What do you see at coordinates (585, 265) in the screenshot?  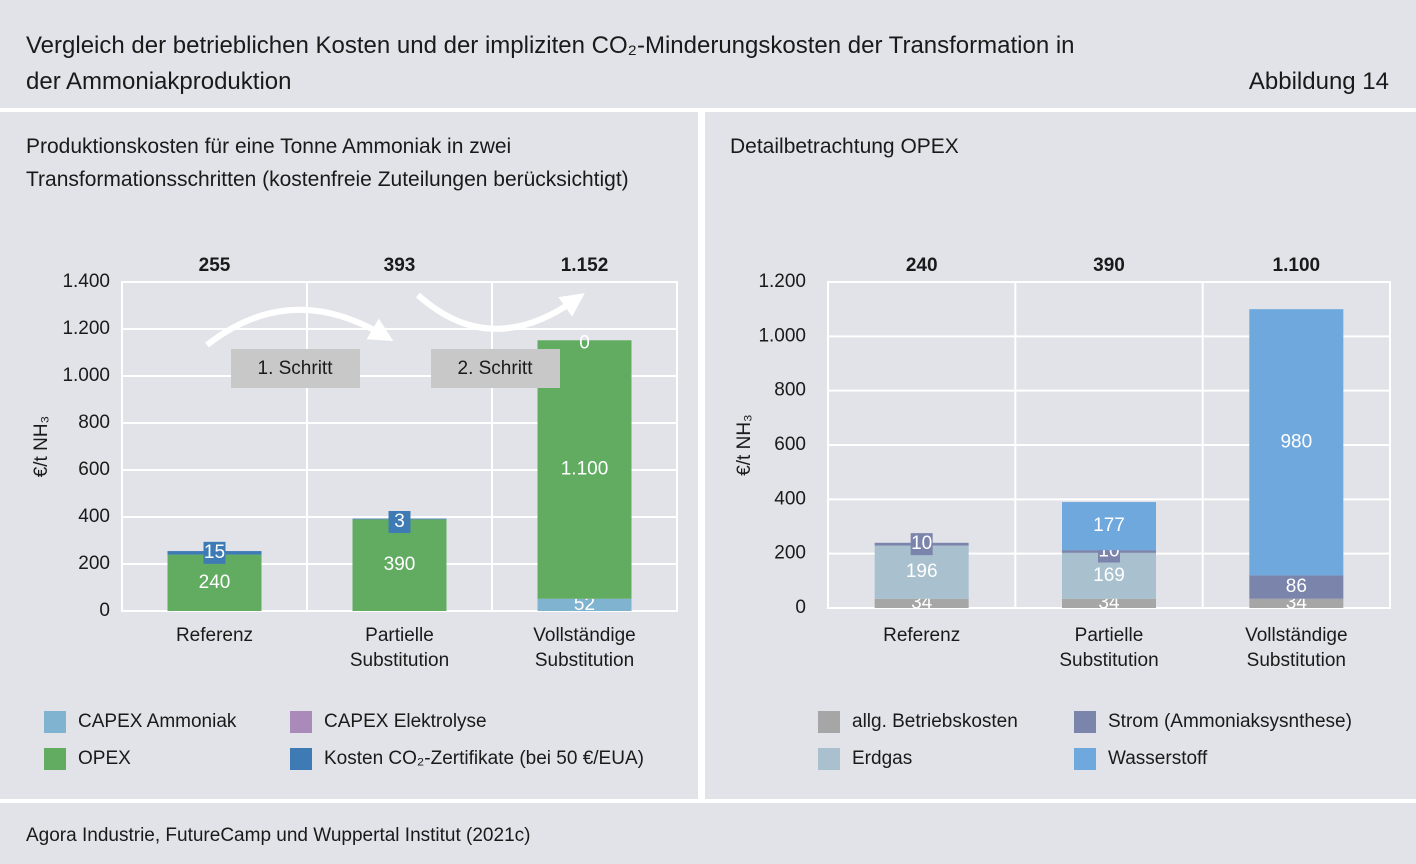 I see `total-label: 1.152` at bounding box center [585, 265].